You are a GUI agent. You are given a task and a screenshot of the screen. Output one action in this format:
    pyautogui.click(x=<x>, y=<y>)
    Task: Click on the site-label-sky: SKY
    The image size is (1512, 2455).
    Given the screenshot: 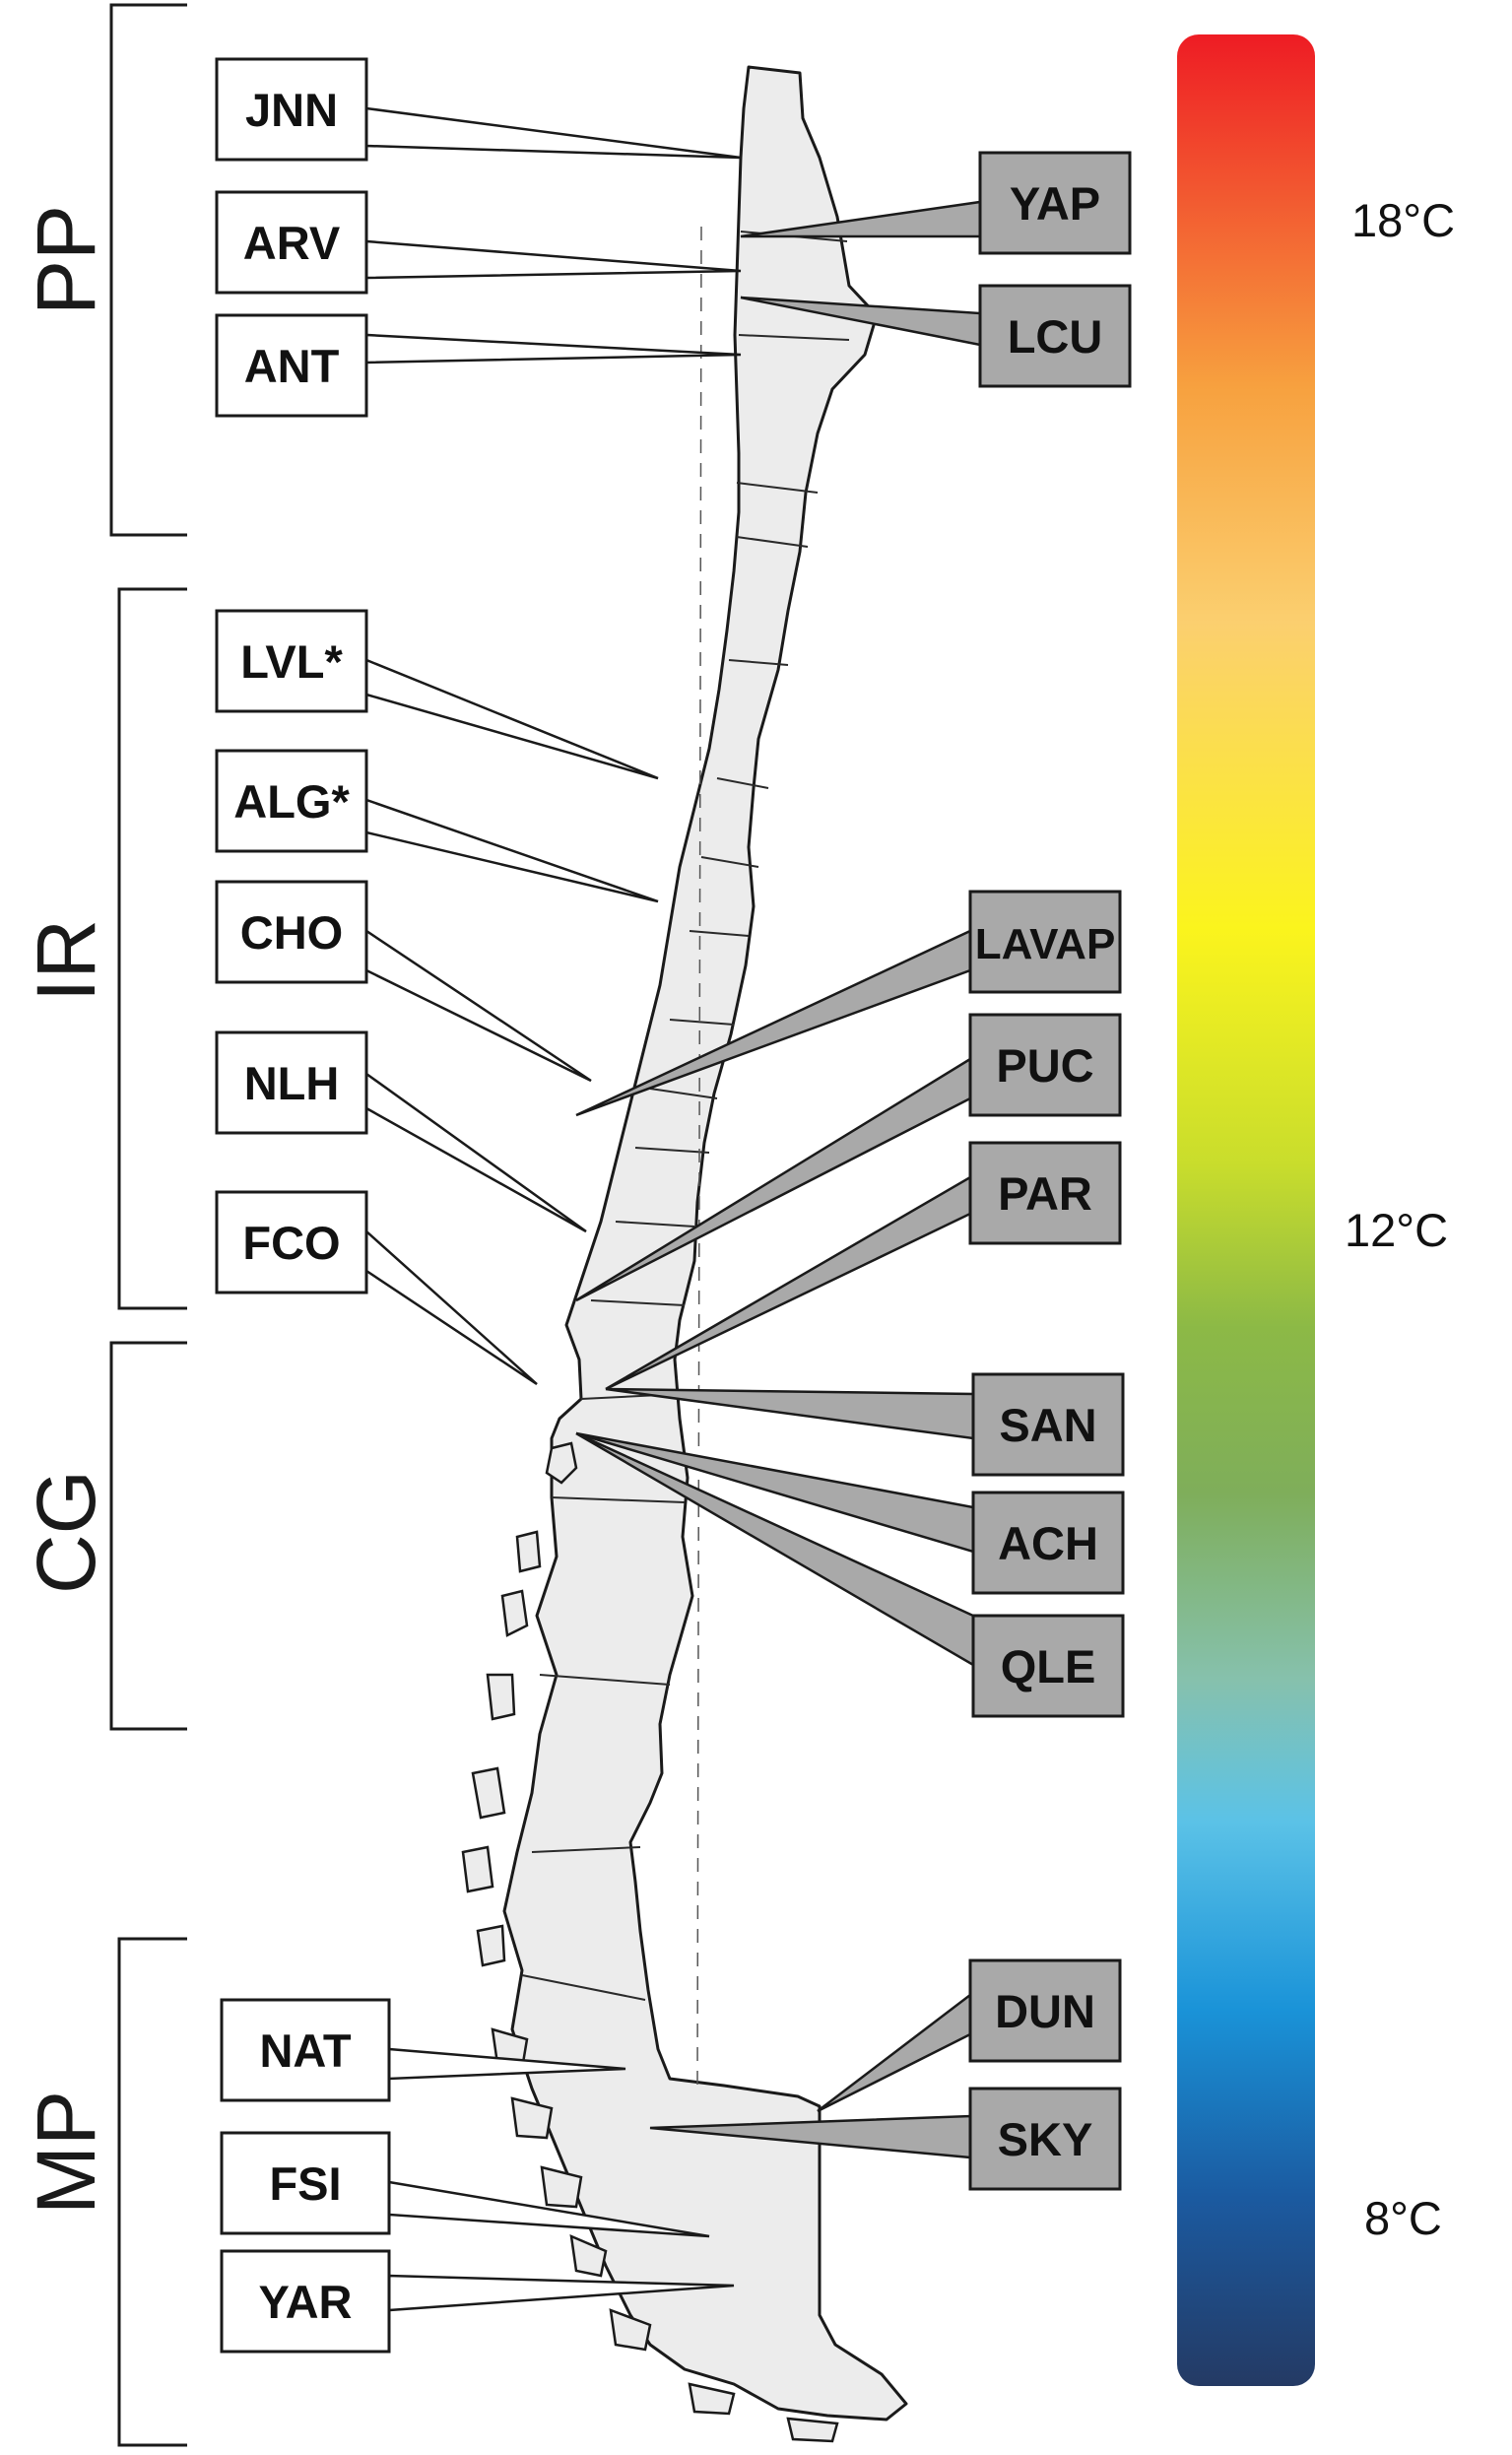 What is the action you would take?
    pyautogui.click(x=1045, y=2139)
    